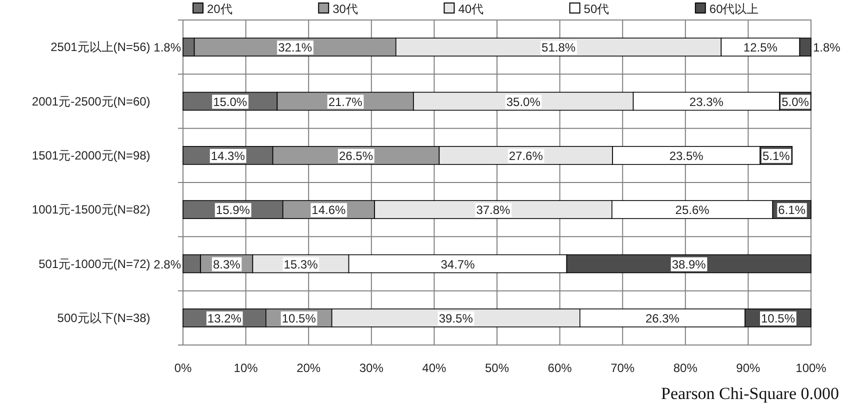 This screenshot has height=411, width=843. I want to click on data-label: 32.1%, so click(295, 47).